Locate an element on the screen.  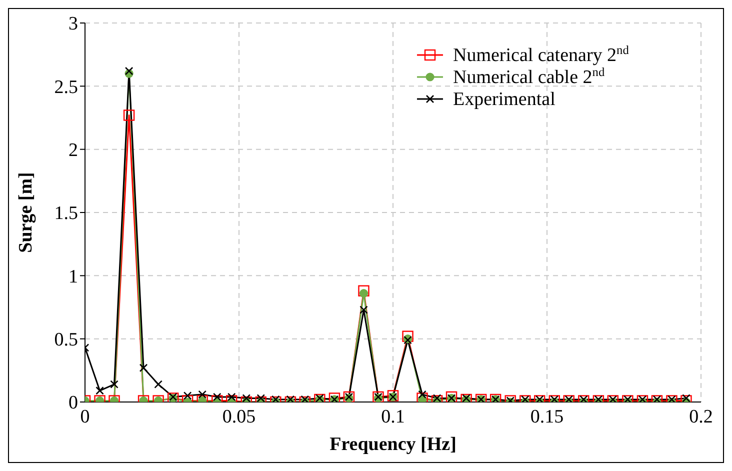
y-axis-title: Surge [m] is located at coordinates (26, 212).